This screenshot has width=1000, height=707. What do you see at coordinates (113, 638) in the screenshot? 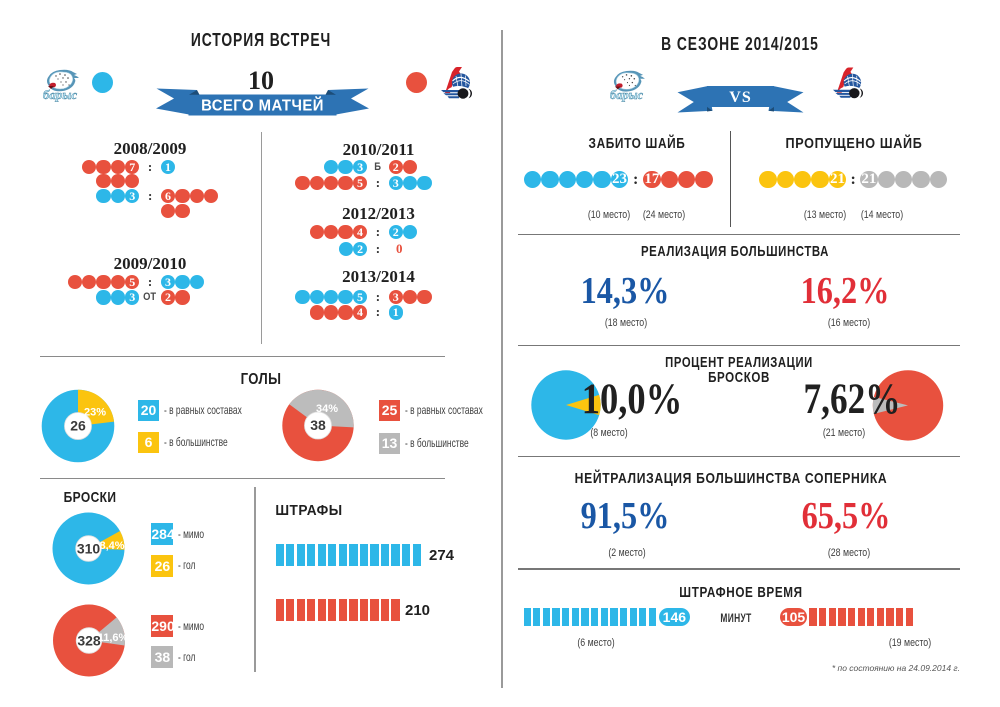
I see `svg-text: 11,6%` at bounding box center [113, 638].